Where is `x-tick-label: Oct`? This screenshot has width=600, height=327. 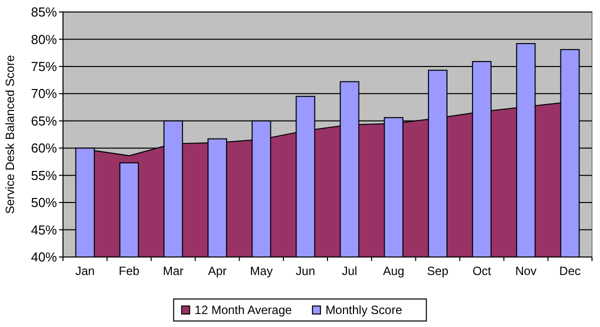
x-tick-label: Oct is located at coordinates (482, 271).